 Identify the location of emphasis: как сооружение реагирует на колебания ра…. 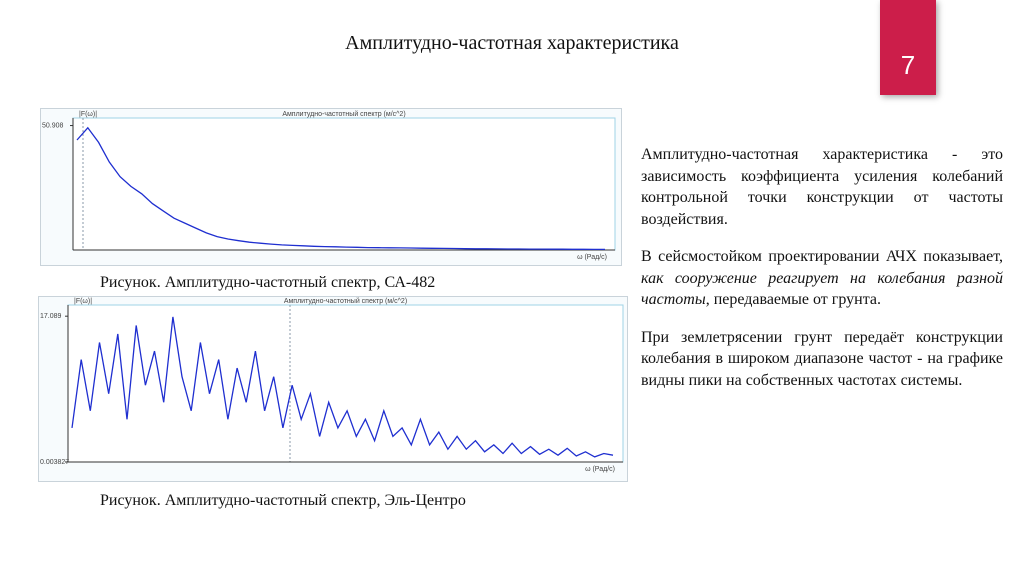
(822, 289).